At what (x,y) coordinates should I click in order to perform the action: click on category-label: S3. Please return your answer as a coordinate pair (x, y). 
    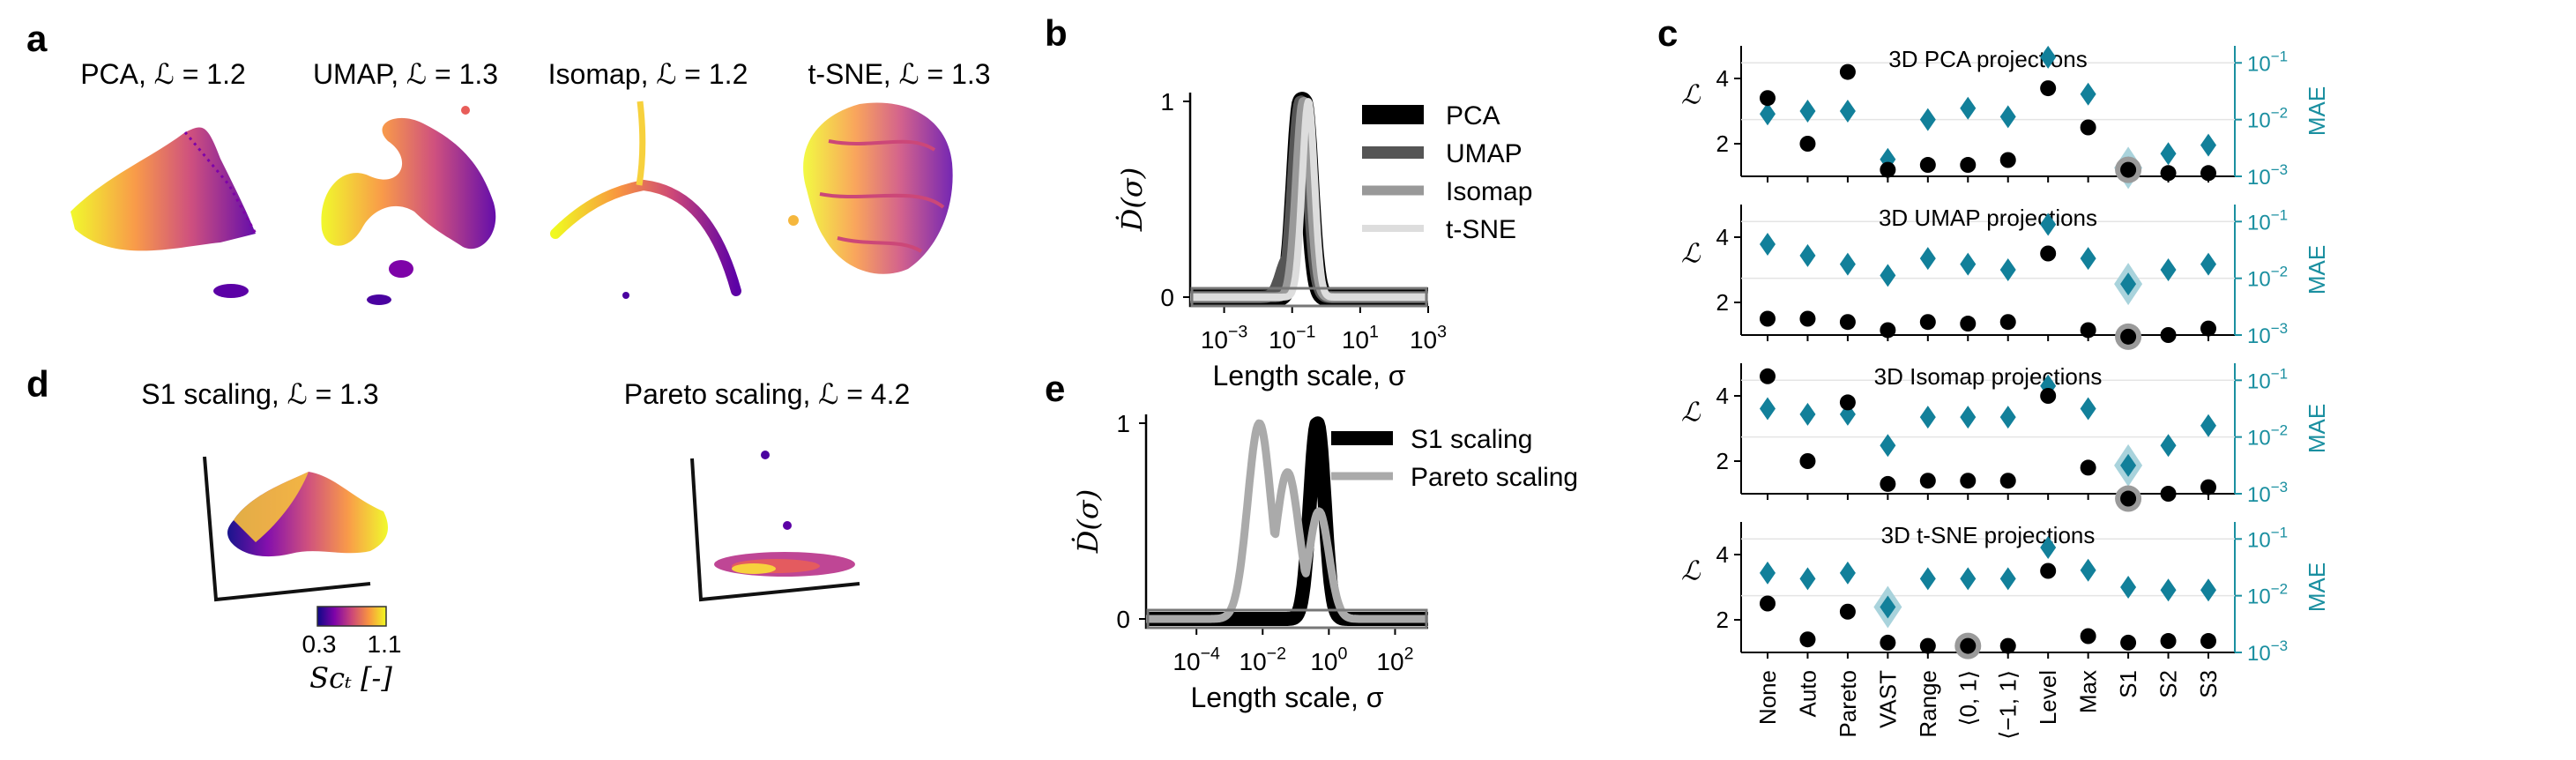
    Looking at the image, I should click on (2208, 684).